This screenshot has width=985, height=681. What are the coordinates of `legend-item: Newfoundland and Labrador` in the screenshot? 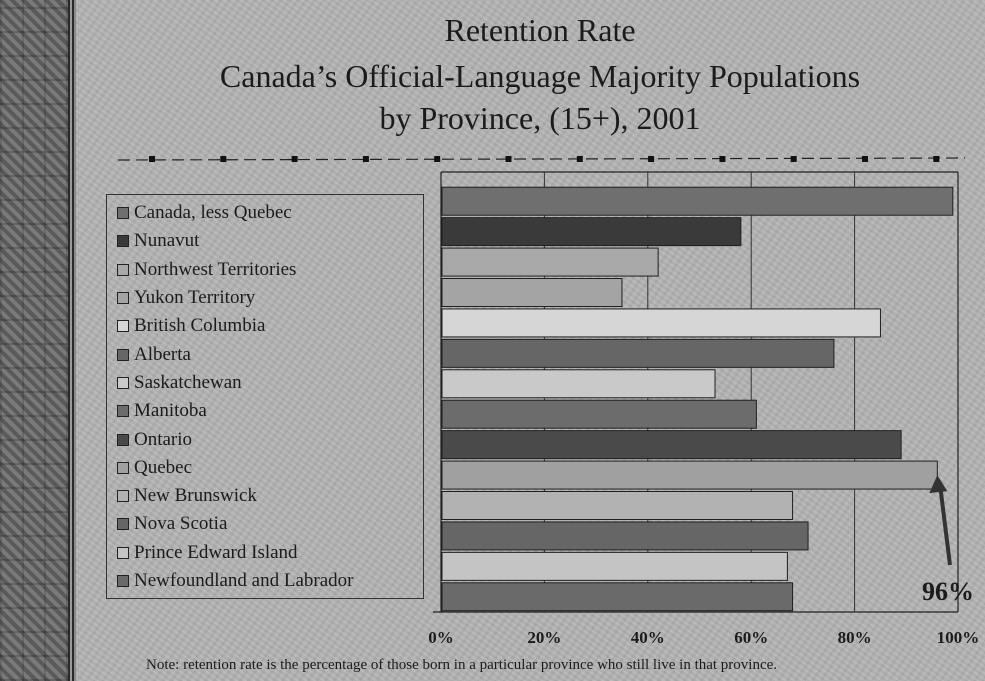 It's located at (265, 581).